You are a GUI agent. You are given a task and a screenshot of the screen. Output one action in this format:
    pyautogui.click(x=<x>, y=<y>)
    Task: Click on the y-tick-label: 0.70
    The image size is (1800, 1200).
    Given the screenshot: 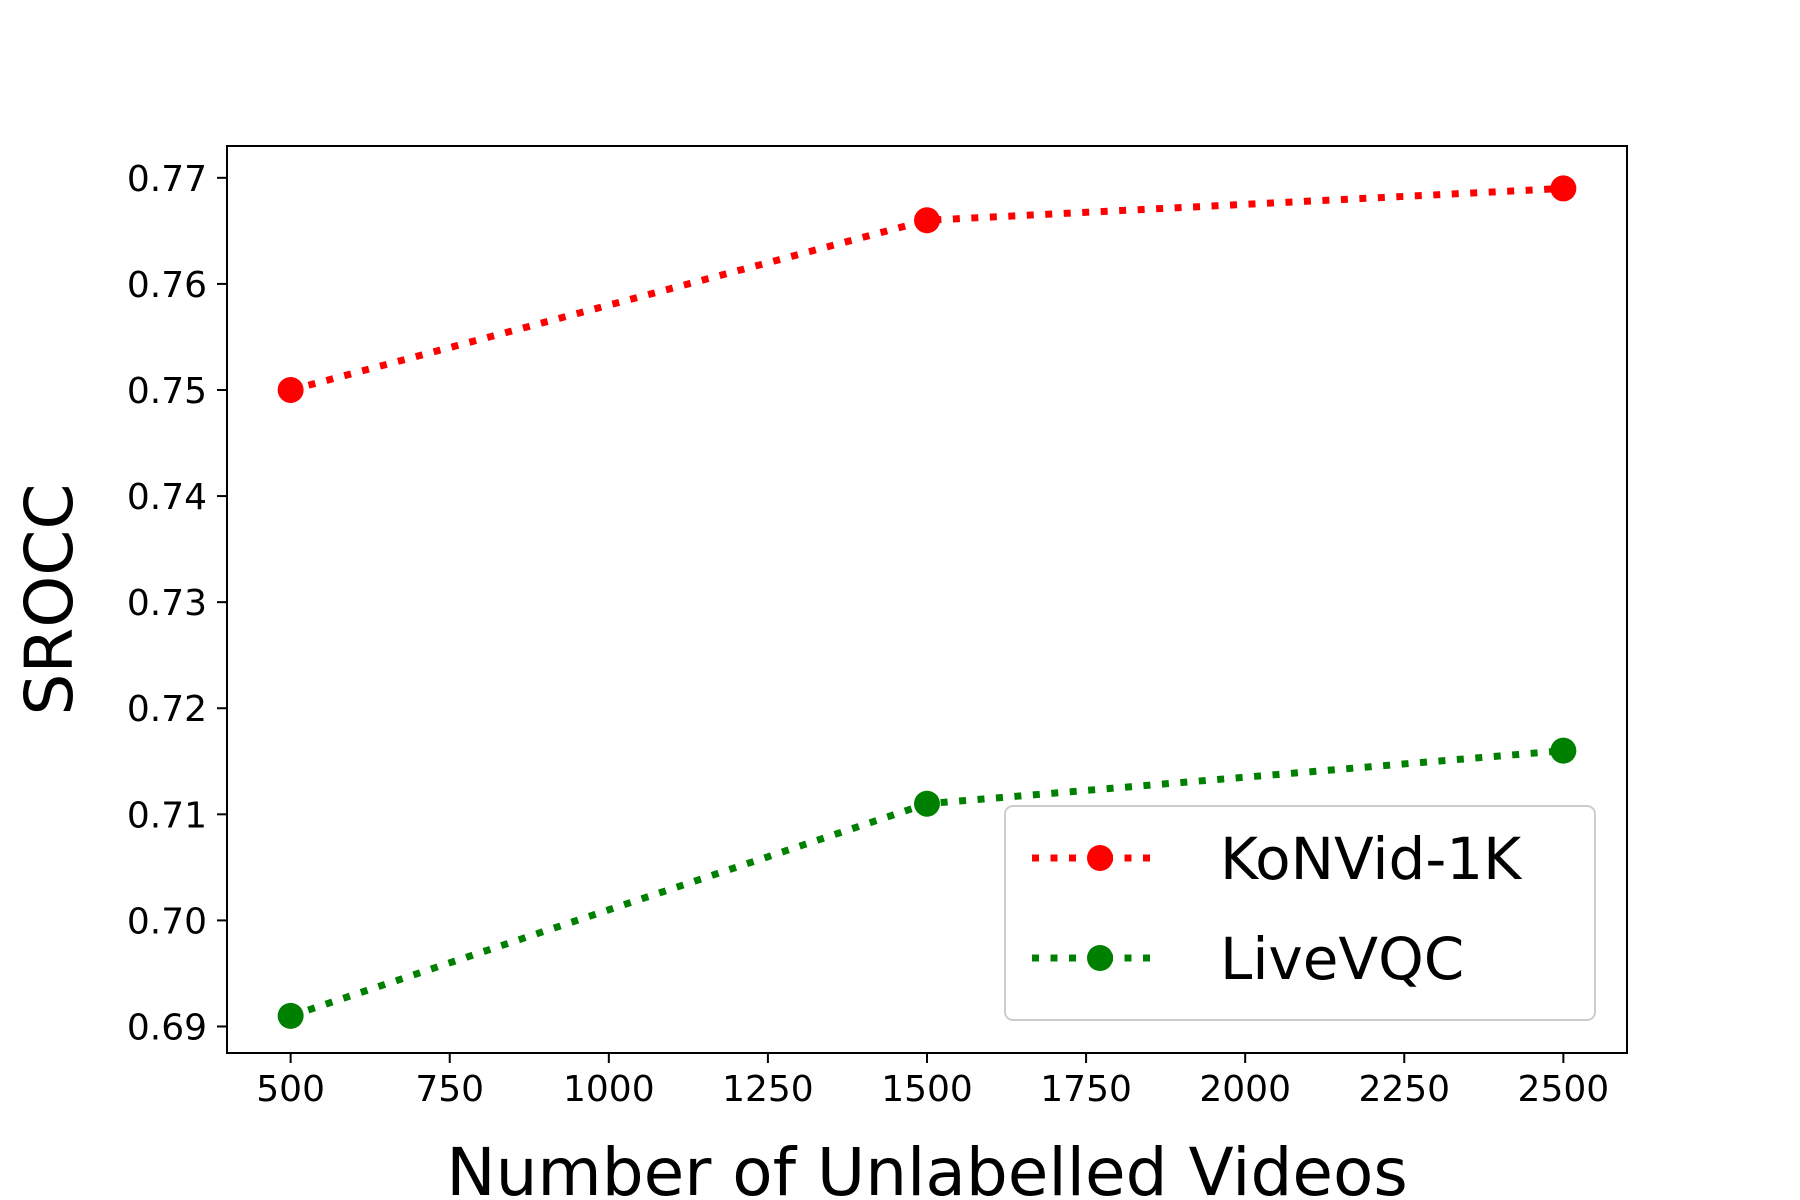 What is the action you would take?
    pyautogui.click(x=167, y=921)
    